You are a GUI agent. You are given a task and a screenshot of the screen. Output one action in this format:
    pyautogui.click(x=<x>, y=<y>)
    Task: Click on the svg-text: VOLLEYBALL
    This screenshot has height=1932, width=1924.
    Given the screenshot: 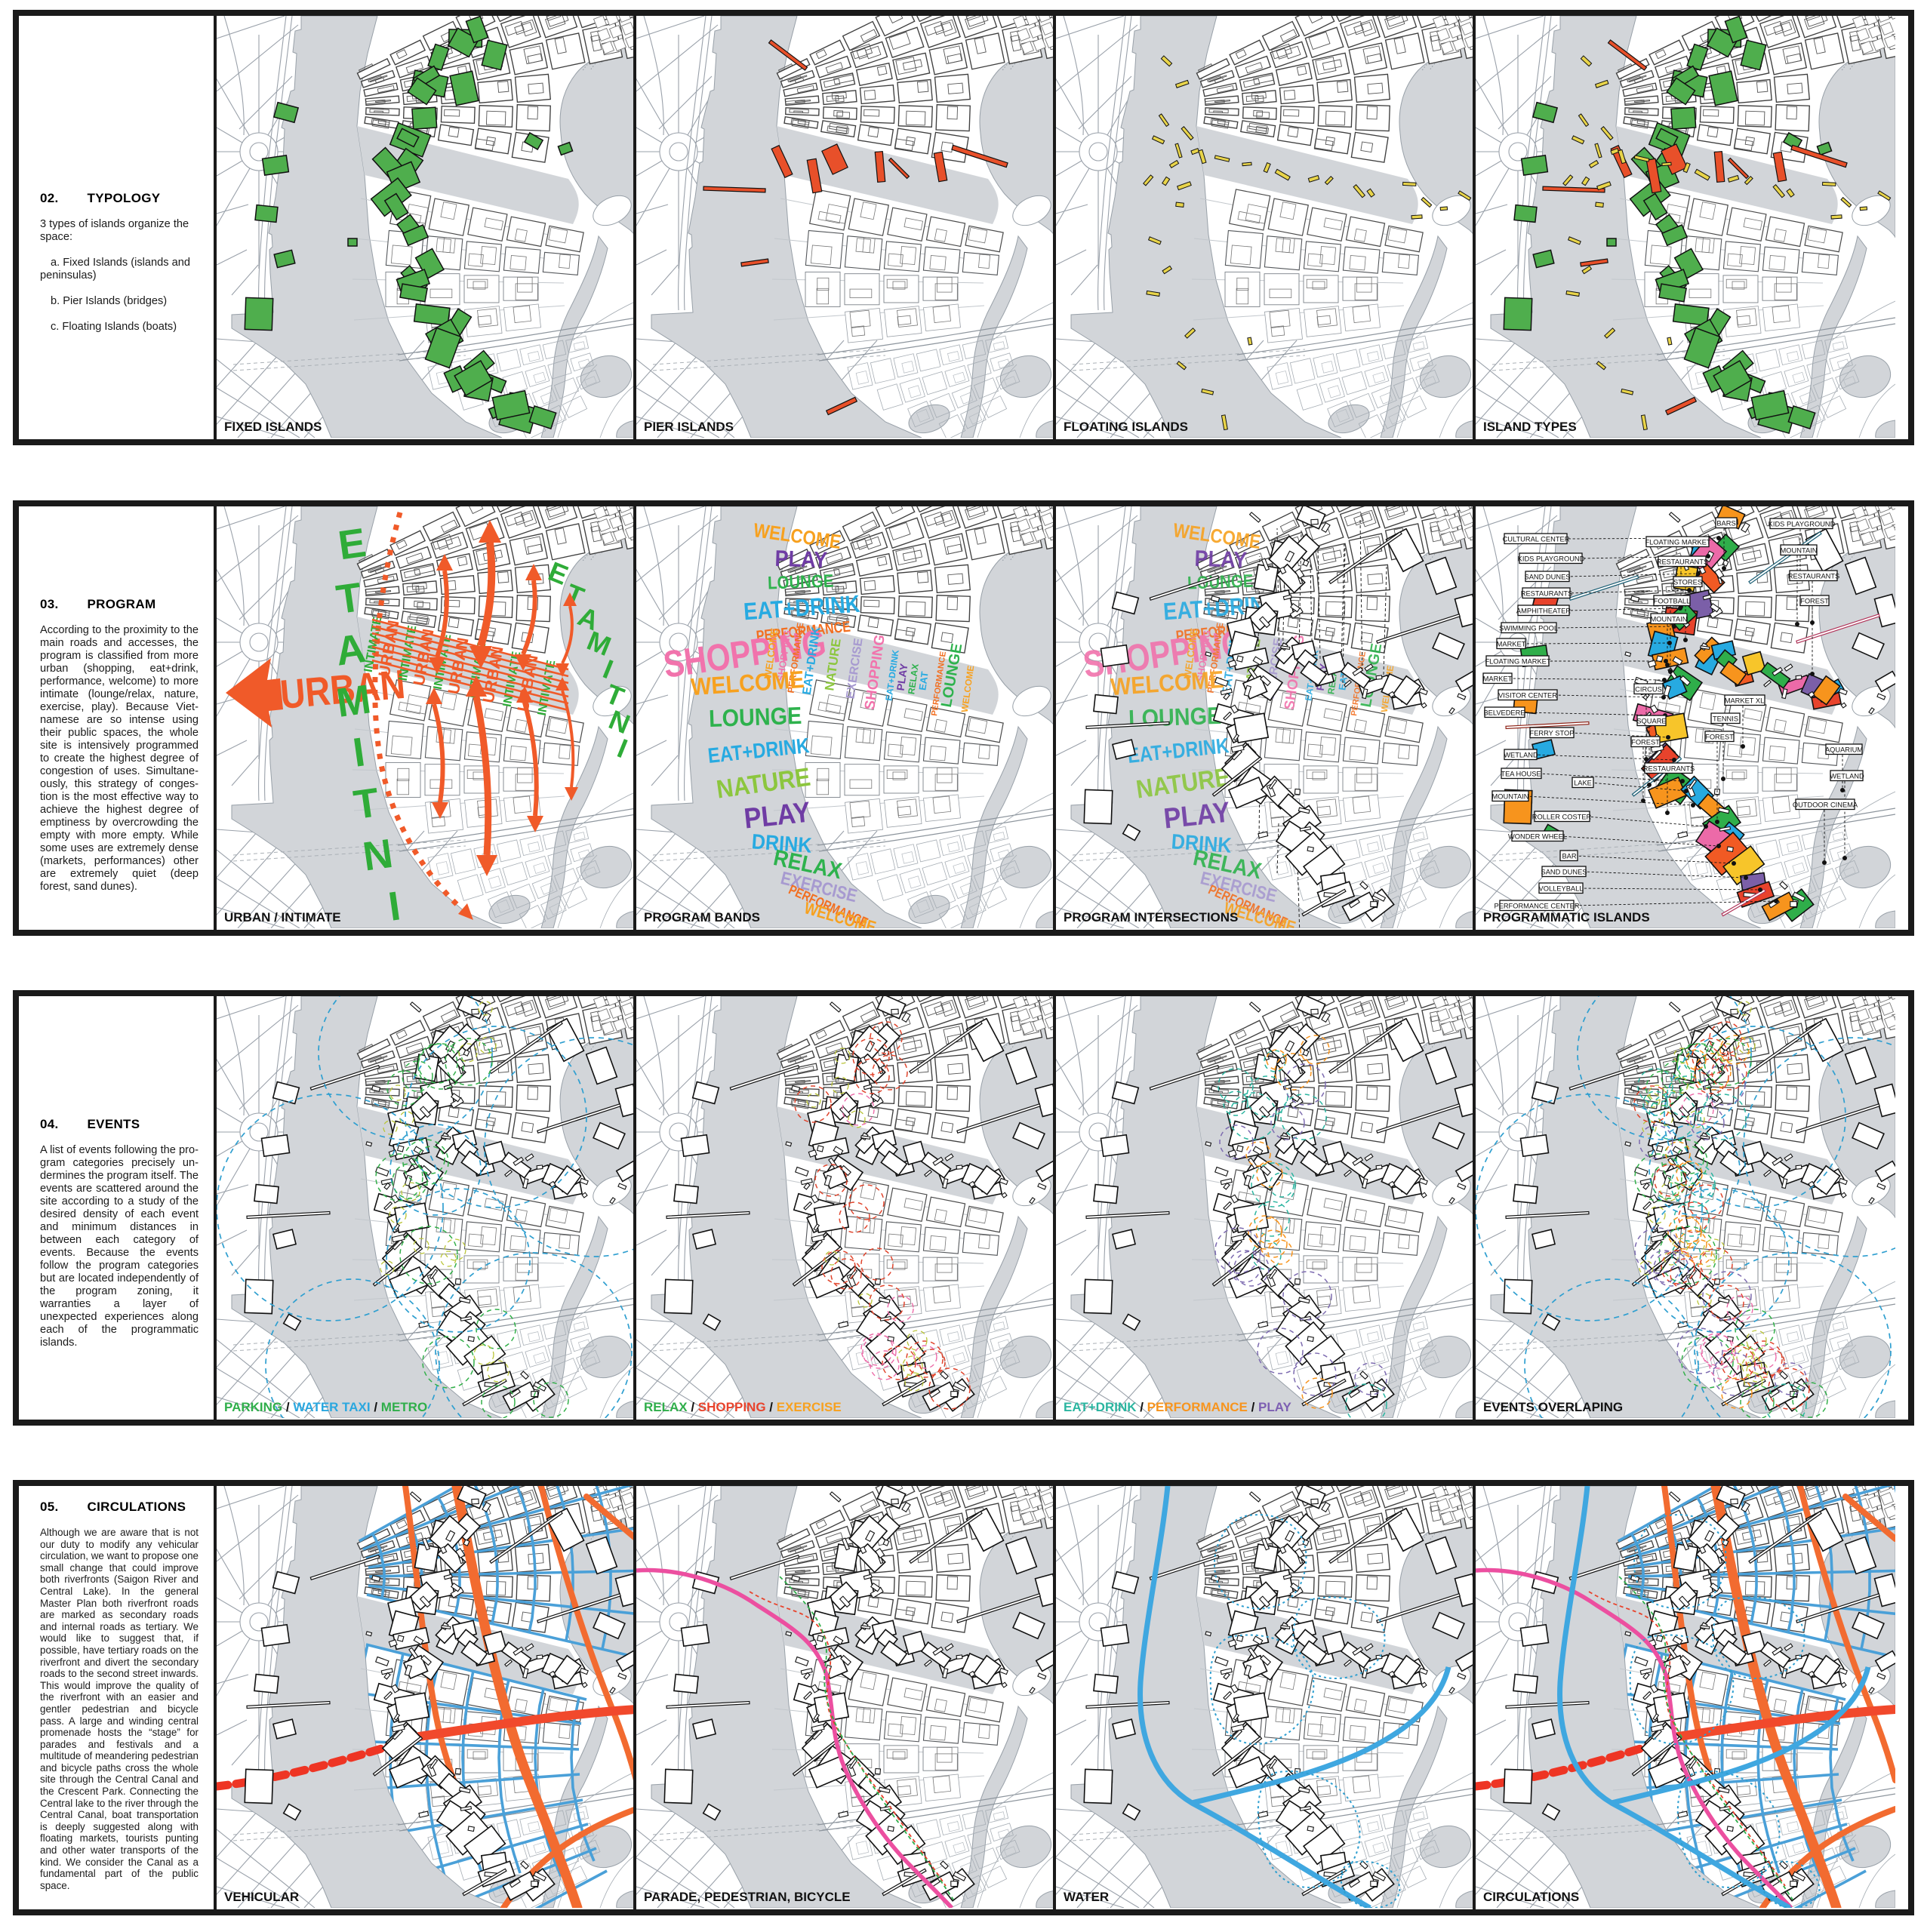 What is the action you would take?
    pyautogui.click(x=1561, y=889)
    